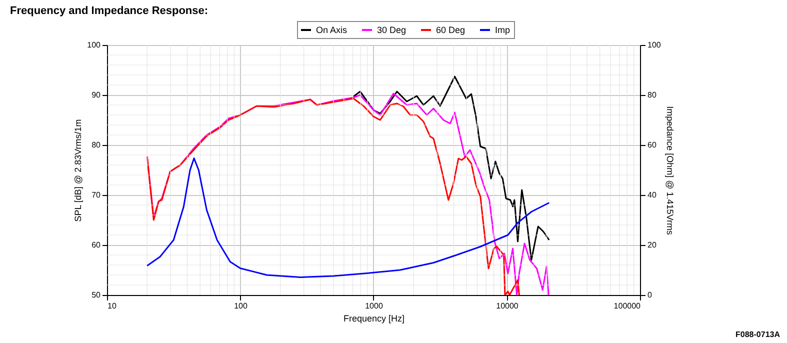 The height and width of the screenshot is (343, 787). I want to click on y-tick-label: 80, so click(97, 145).